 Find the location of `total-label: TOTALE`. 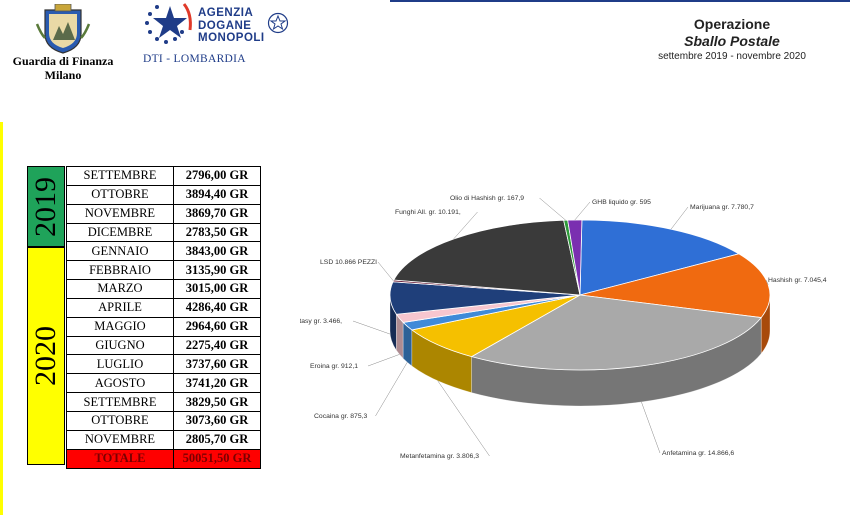

total-label: TOTALE is located at coordinates (120, 458).